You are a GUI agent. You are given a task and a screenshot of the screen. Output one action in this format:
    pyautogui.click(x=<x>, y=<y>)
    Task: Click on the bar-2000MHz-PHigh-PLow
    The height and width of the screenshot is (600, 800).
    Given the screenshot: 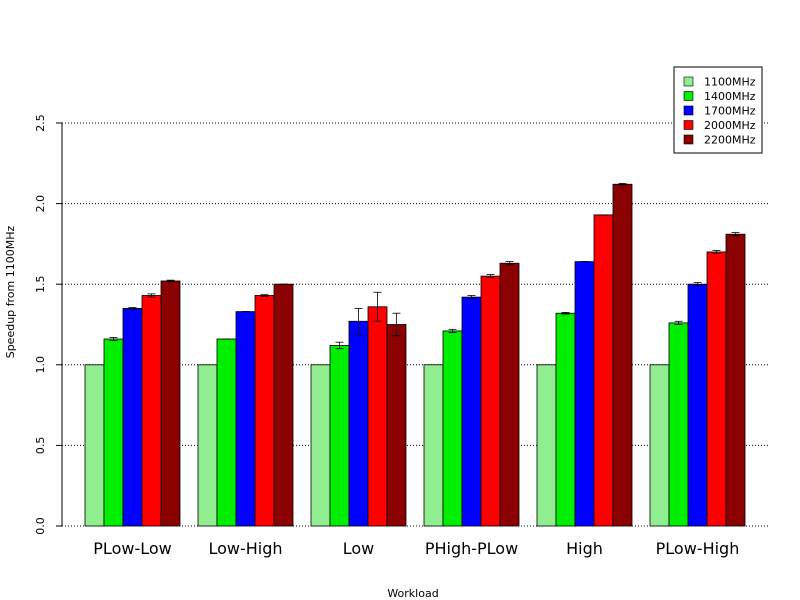 What is the action you would take?
    pyautogui.click(x=490, y=401)
    